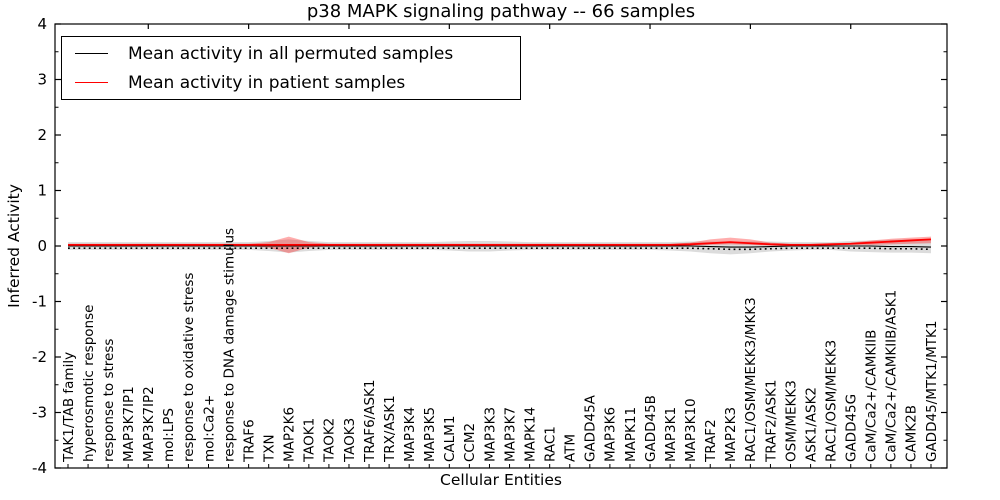 The width and height of the screenshot is (1000, 500). Describe the element at coordinates (651, 428) in the screenshot. I see `x-tick-label: GADD45B` at that location.